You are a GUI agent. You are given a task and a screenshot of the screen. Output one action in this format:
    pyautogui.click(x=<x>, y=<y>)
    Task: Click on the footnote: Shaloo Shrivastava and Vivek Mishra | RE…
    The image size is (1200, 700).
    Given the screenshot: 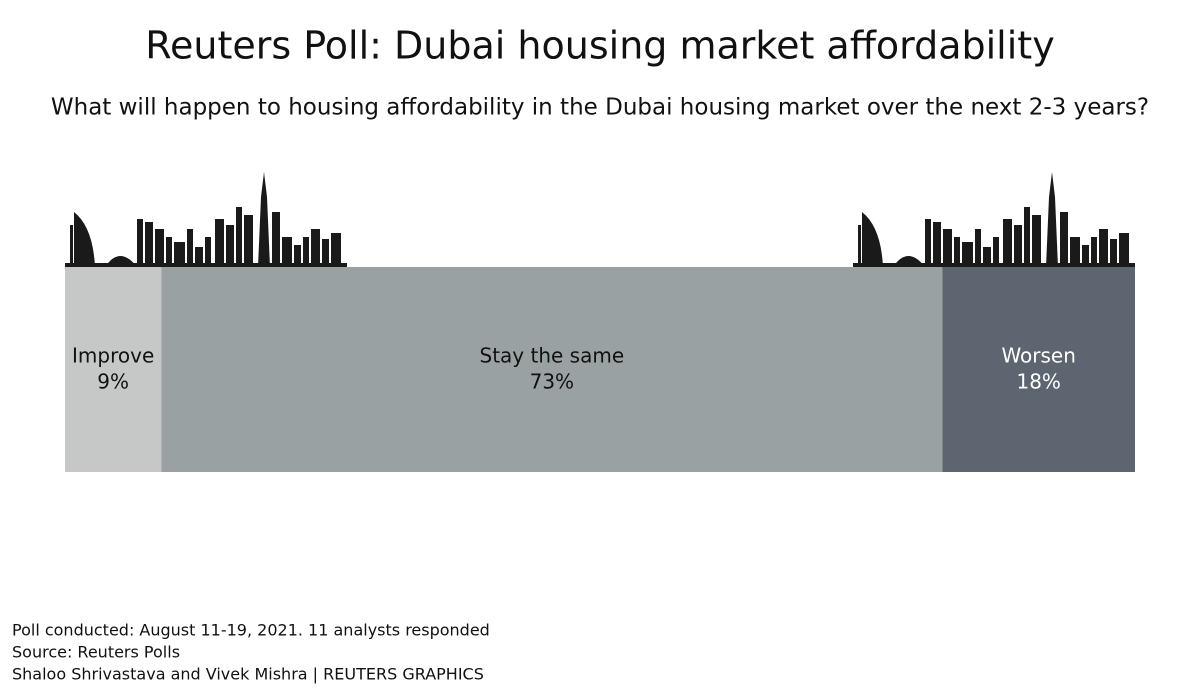 What is the action you would take?
    pyautogui.click(x=248, y=674)
    